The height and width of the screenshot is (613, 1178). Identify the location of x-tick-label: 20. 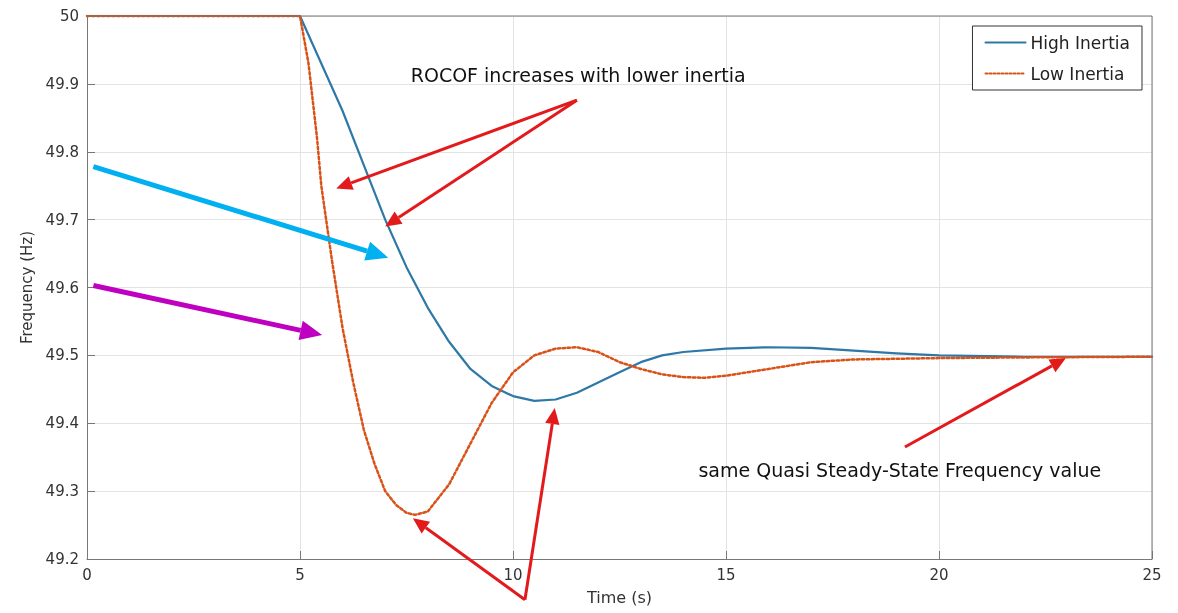
(939, 574).